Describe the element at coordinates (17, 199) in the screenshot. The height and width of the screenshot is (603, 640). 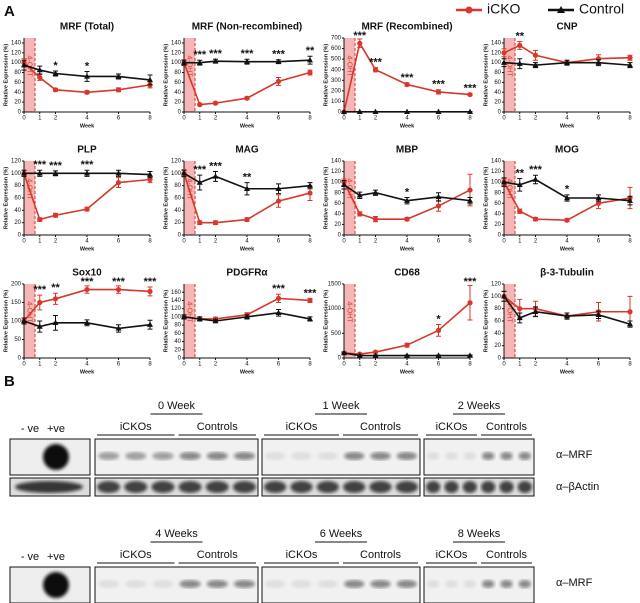
I see `y-tick-label: 60` at that location.